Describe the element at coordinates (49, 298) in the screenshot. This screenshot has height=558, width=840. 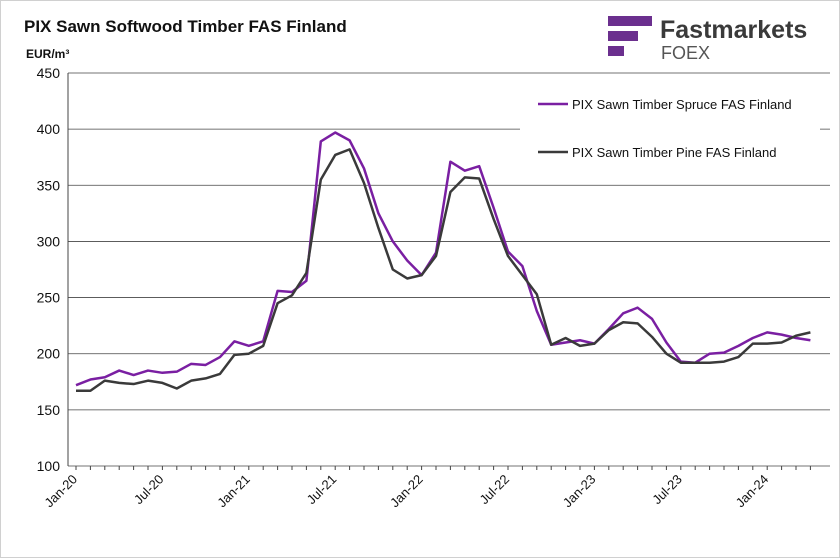
I see `y-tick-label: 250` at that location.